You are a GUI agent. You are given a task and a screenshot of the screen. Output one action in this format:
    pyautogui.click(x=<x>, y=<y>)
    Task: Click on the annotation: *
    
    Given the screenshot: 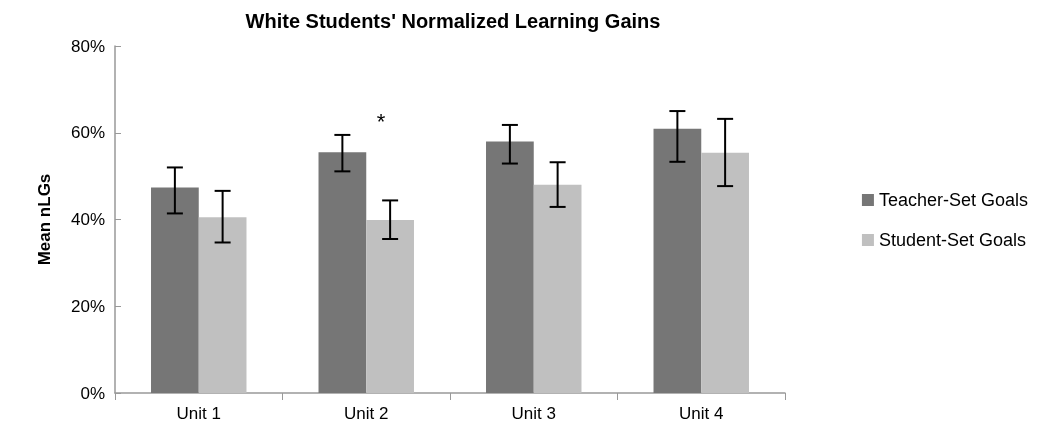 What is the action you would take?
    pyautogui.click(x=381, y=121)
    